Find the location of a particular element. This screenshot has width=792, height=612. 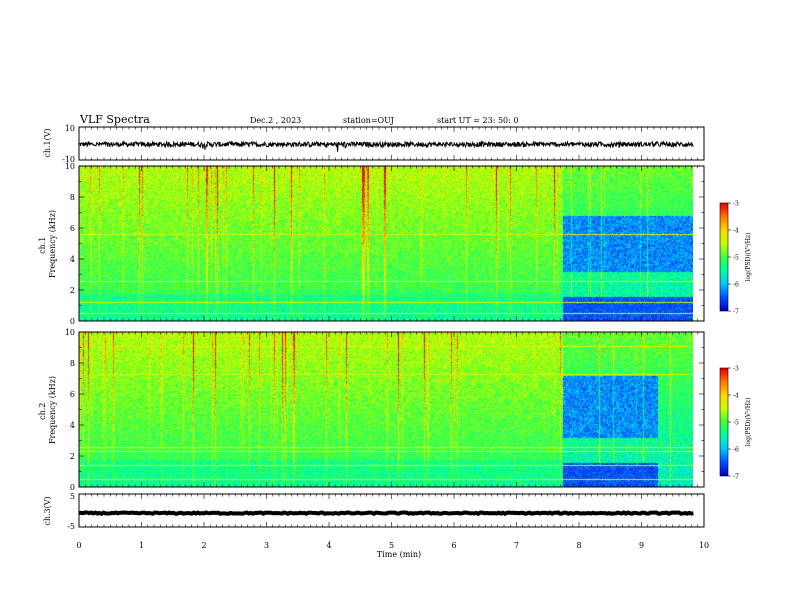

ch1-waveform-panel: 10 -10 ch.1(V) is located at coordinates (374, 144).